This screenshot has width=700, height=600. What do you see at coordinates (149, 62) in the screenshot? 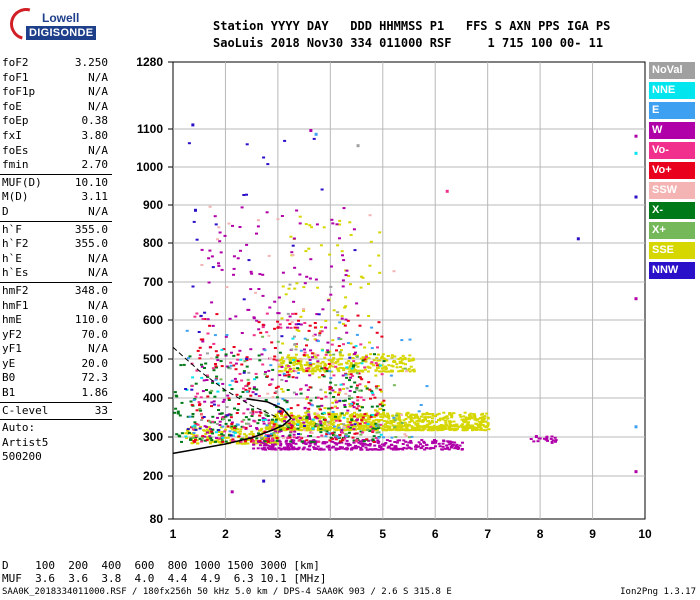
I see `y-tick-label: 1280` at bounding box center [149, 62].